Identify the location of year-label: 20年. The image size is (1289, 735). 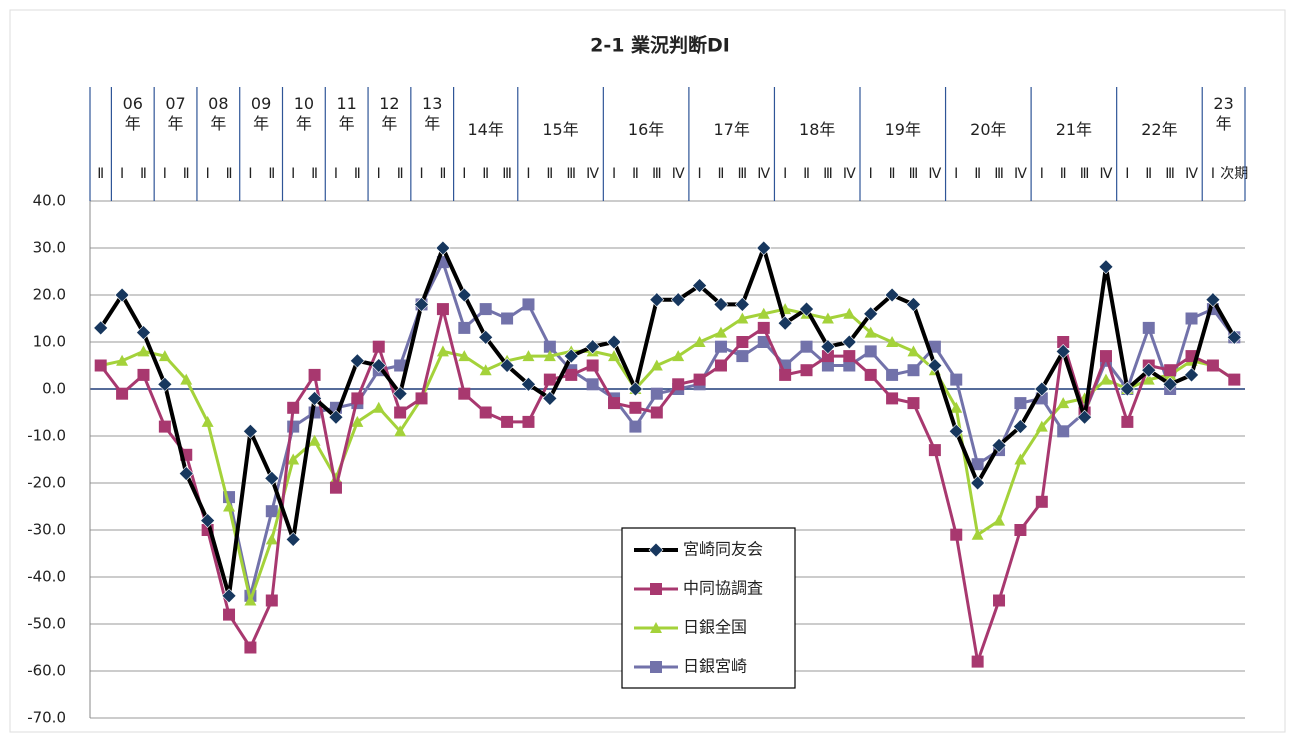
(988, 129).